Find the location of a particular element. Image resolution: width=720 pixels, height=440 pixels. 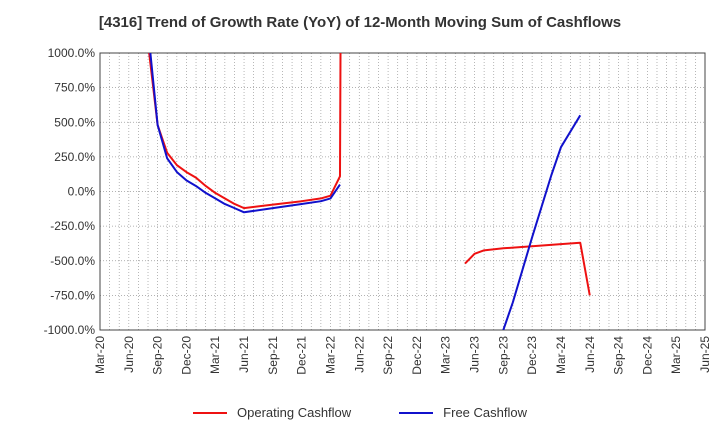

x-tick-label: Mar-20 is located at coordinates (100, 355).